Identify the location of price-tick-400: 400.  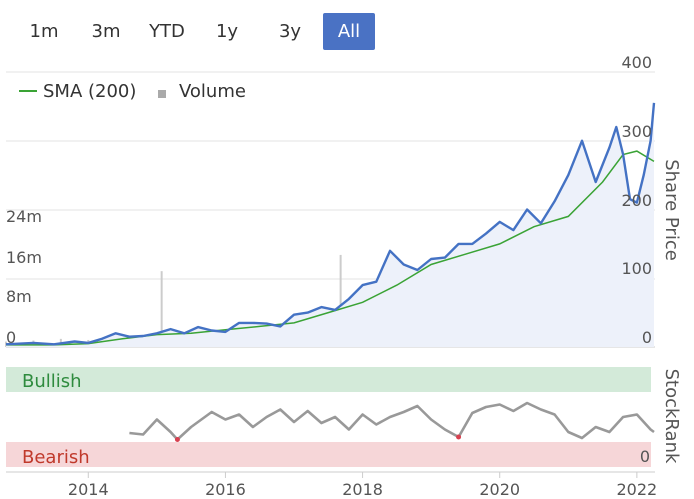
(636, 62).